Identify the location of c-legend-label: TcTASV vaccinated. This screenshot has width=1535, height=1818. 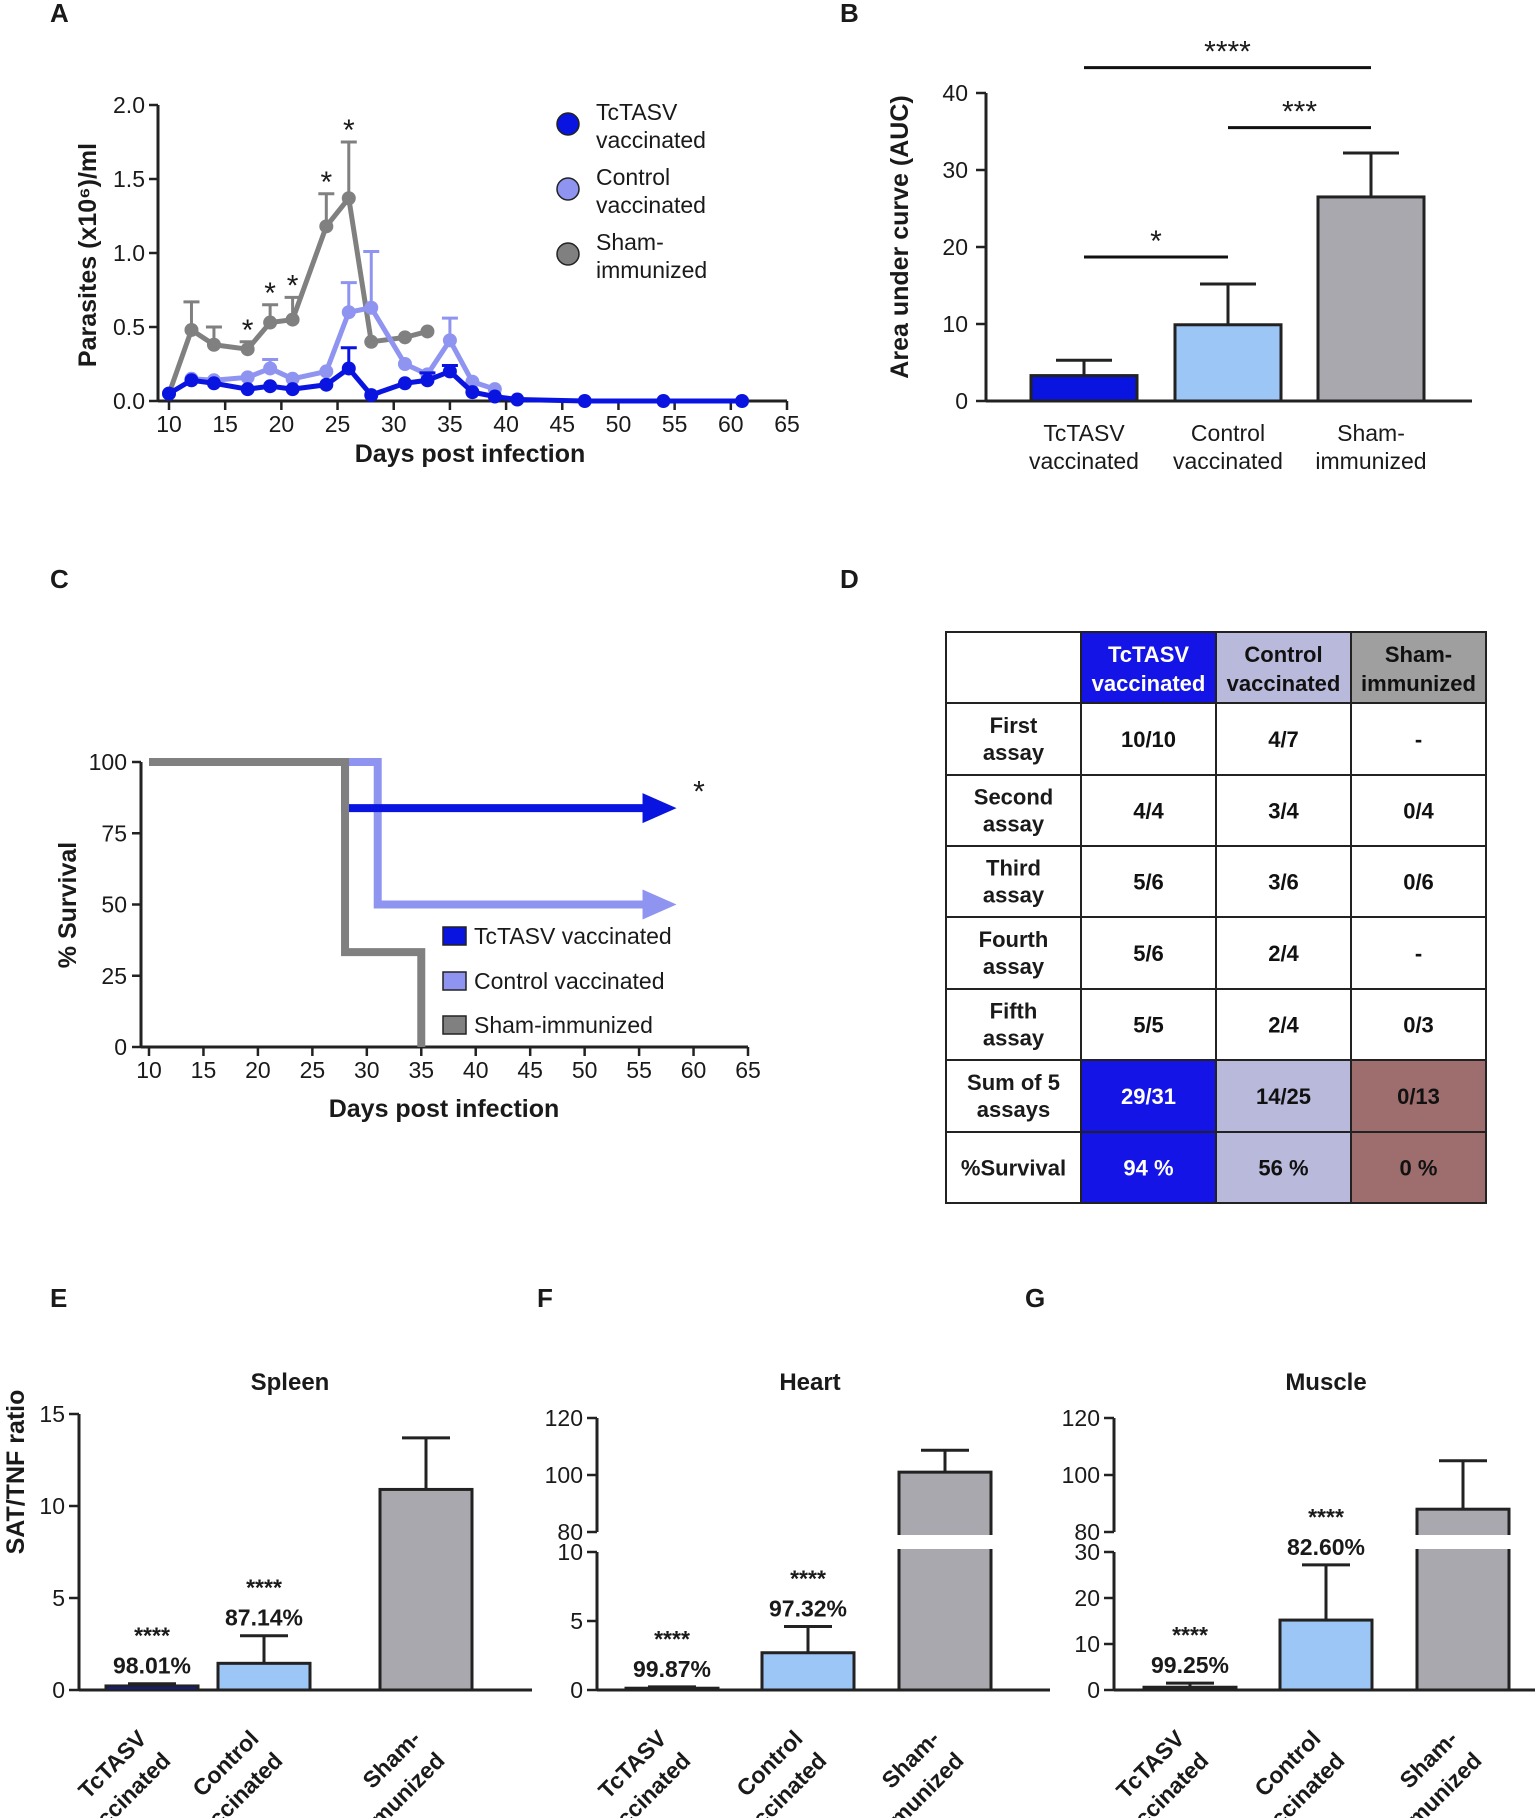
(573, 936).